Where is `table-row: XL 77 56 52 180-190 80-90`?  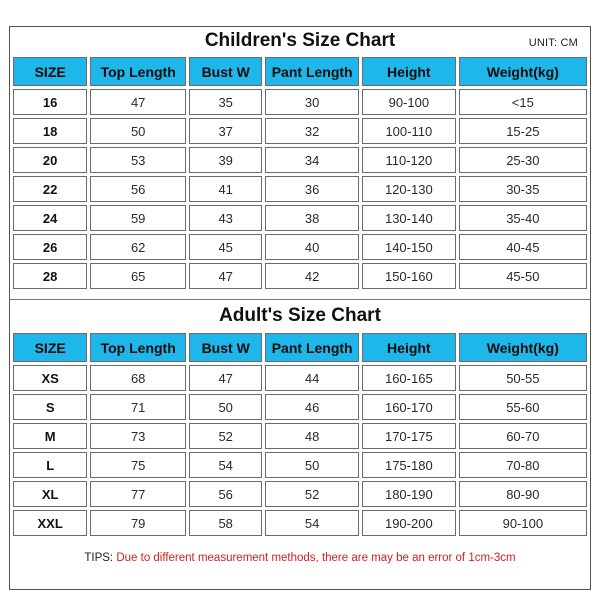
table-row: XL 77 56 52 180-190 80-90 is located at coordinates (300, 494).